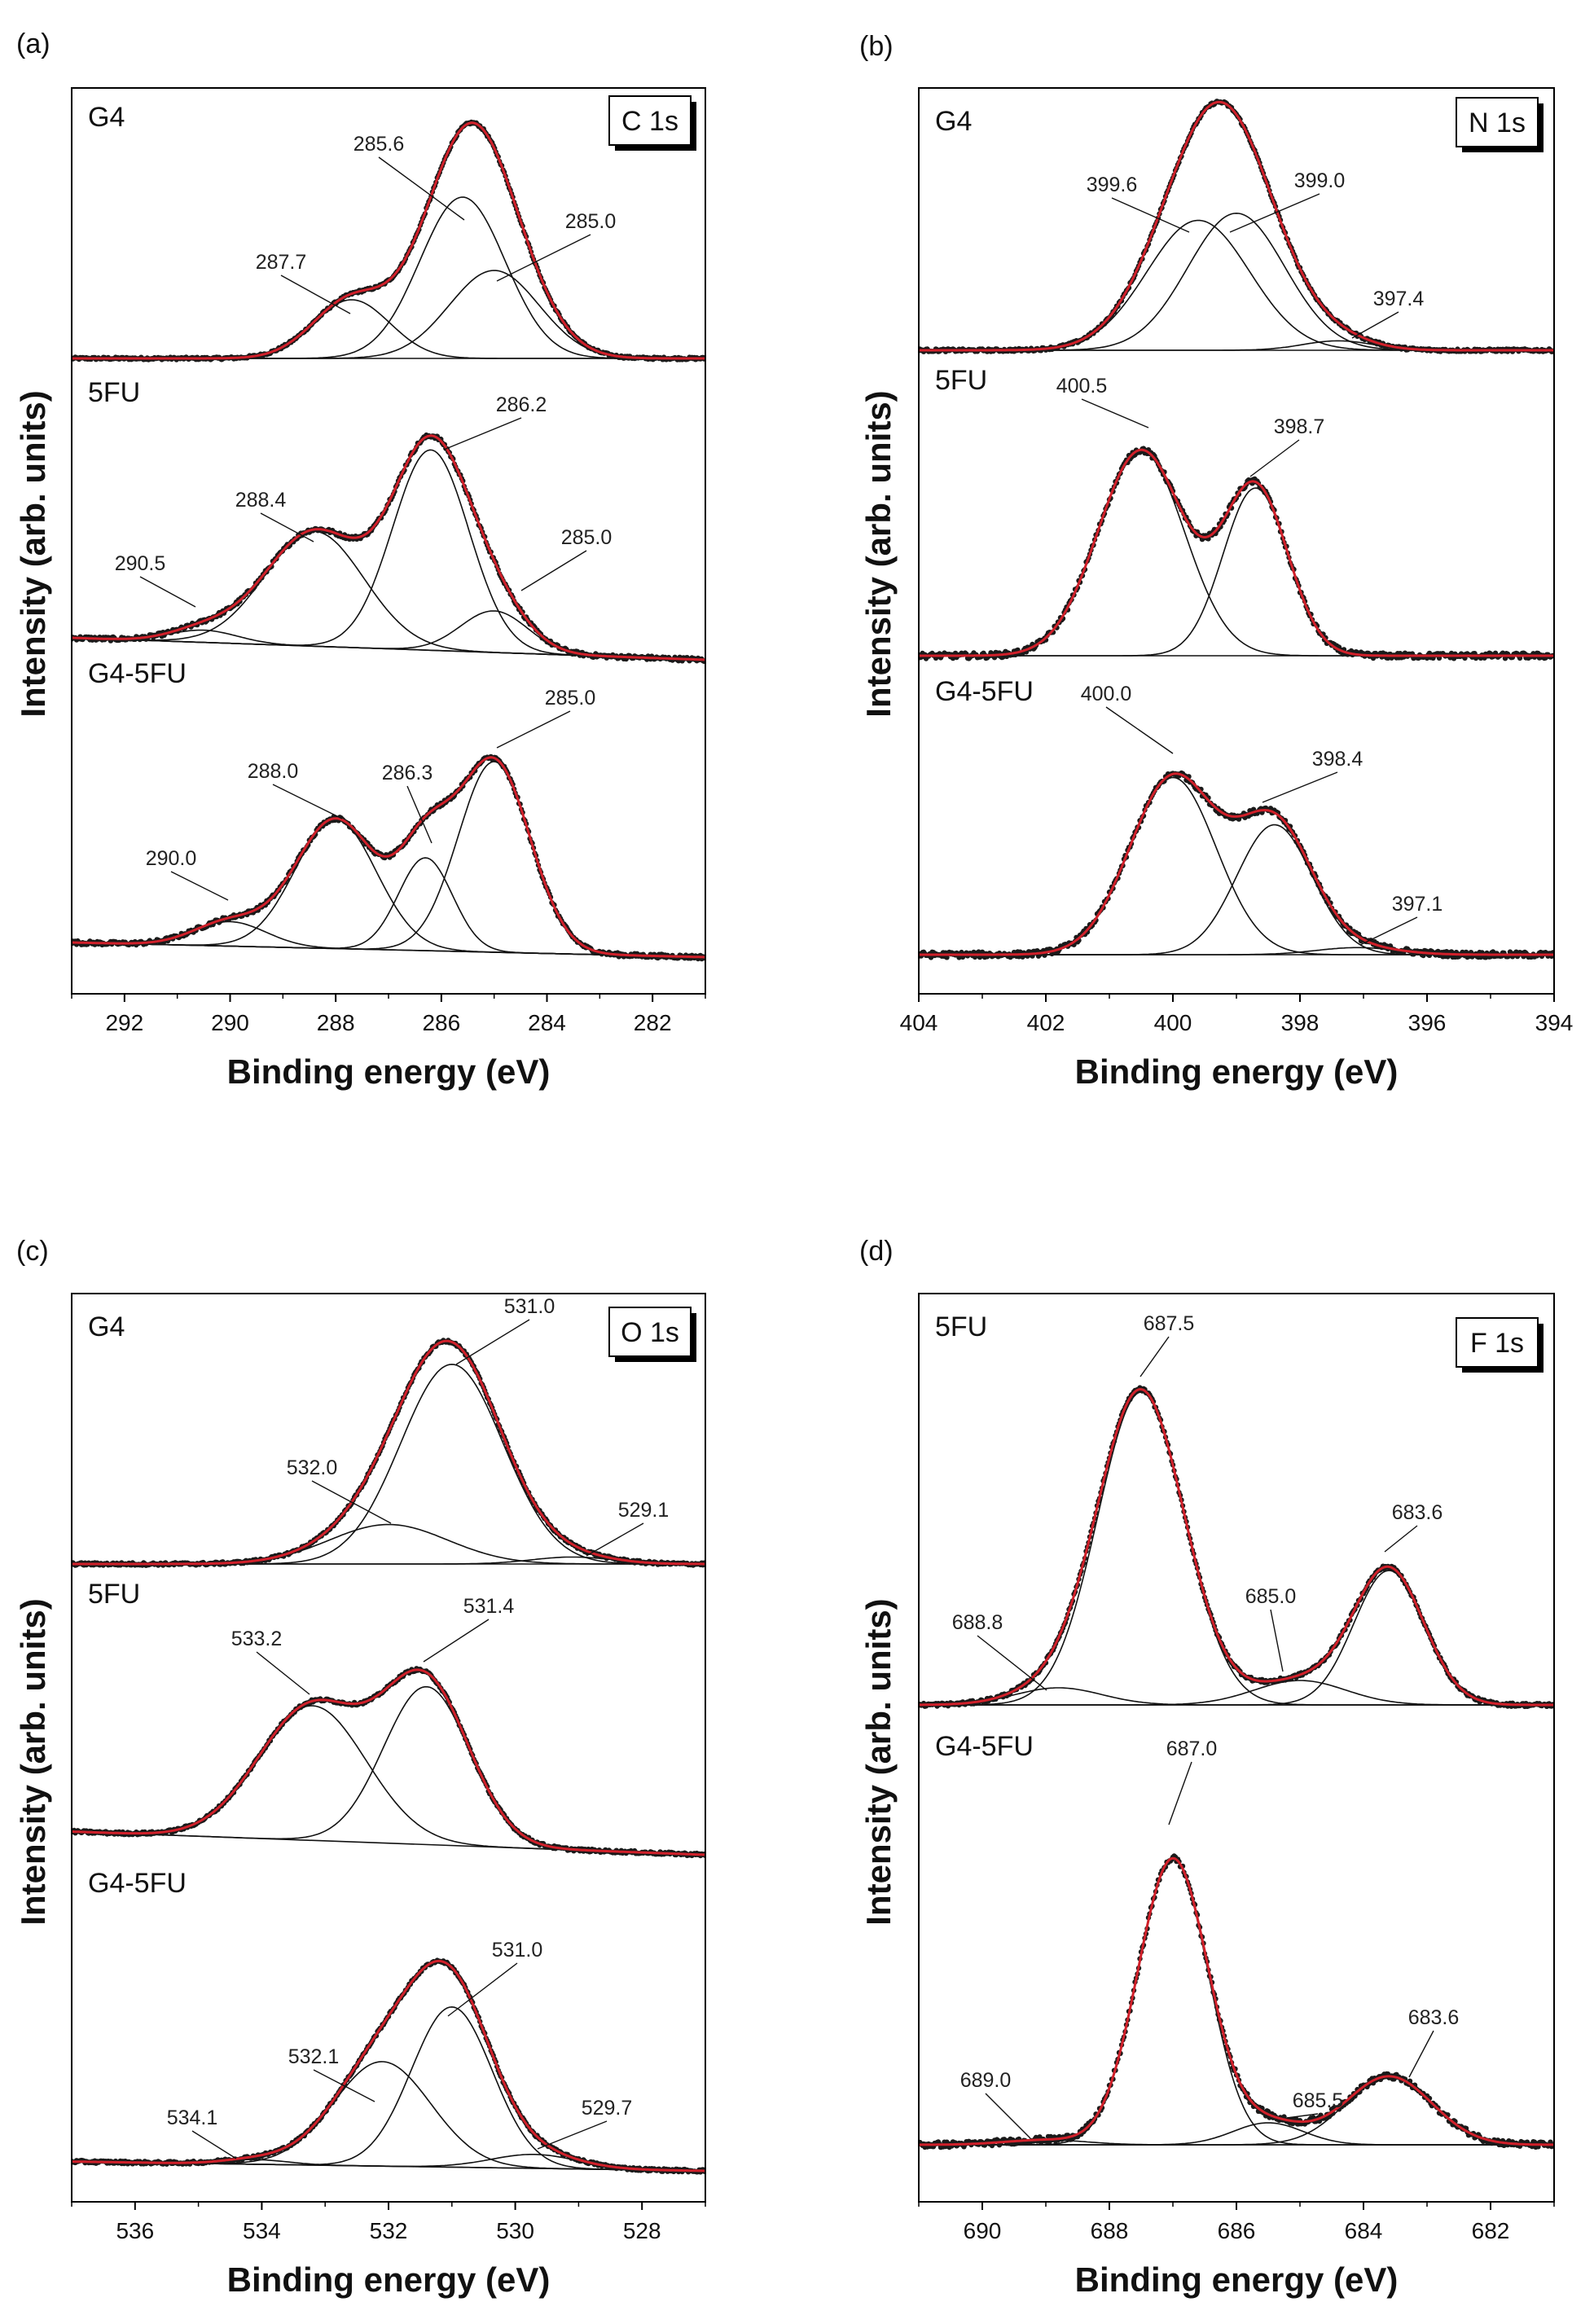 Image resolution: width=1594 pixels, height=2324 pixels. What do you see at coordinates (295, 789) in the screenshot?
I see `peak-annotation: 288.0` at bounding box center [295, 789].